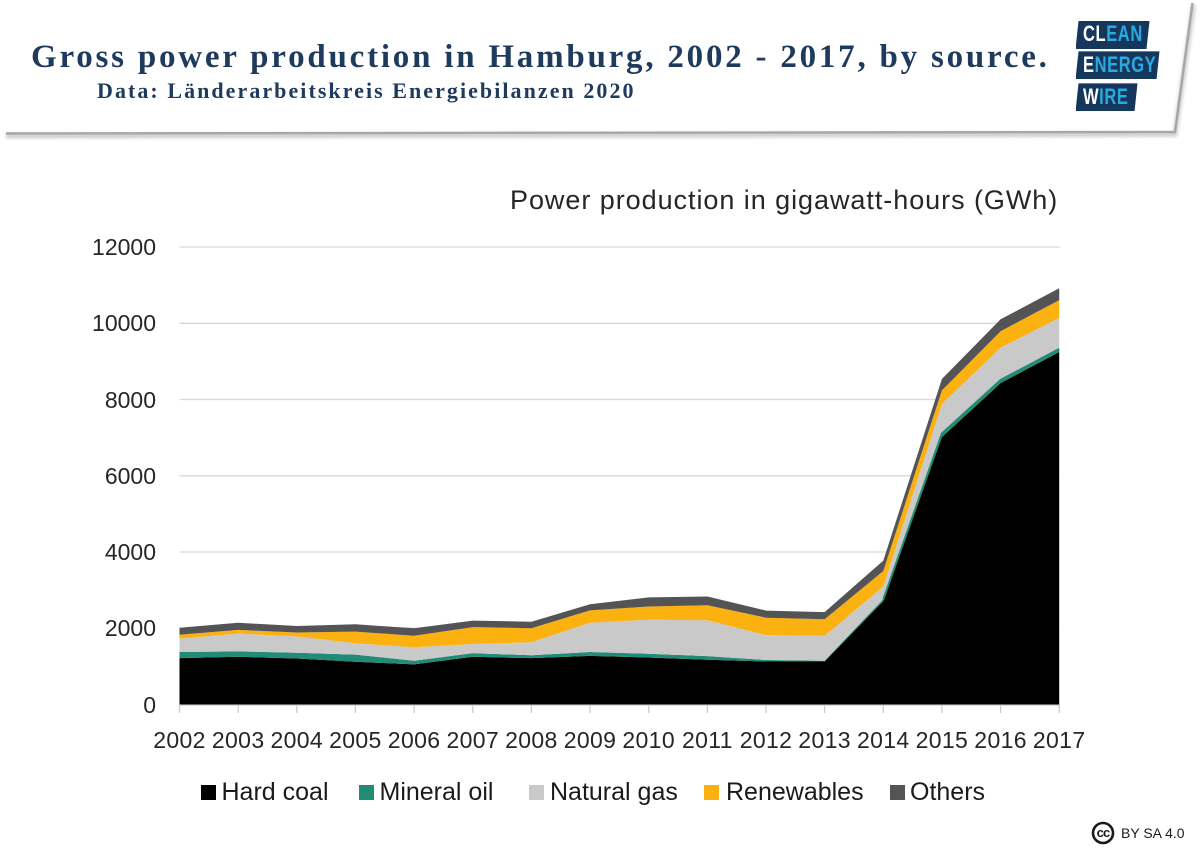  I want to click on svg-text: BY SA 4.0, so click(1153, 833).